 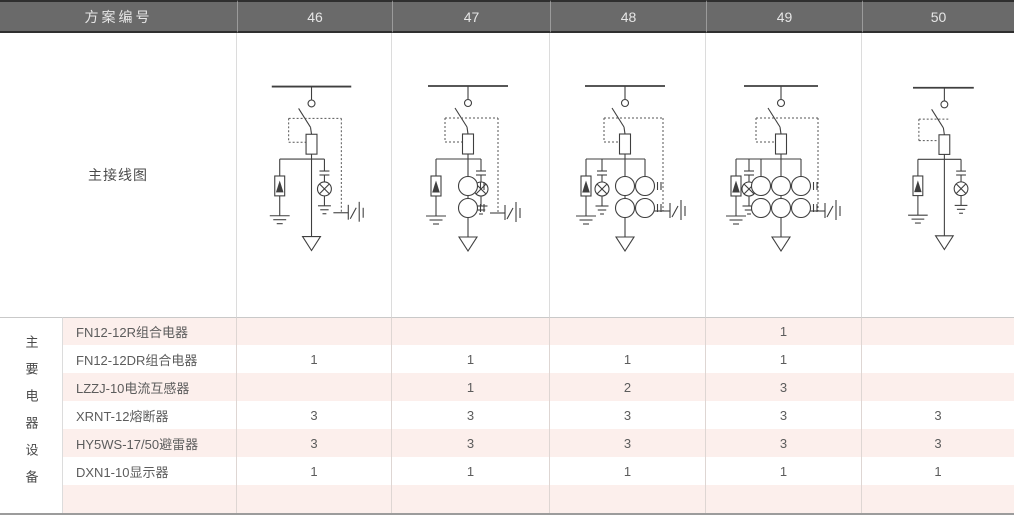 I want to click on header-scheme-49: 49, so click(x=784, y=16).